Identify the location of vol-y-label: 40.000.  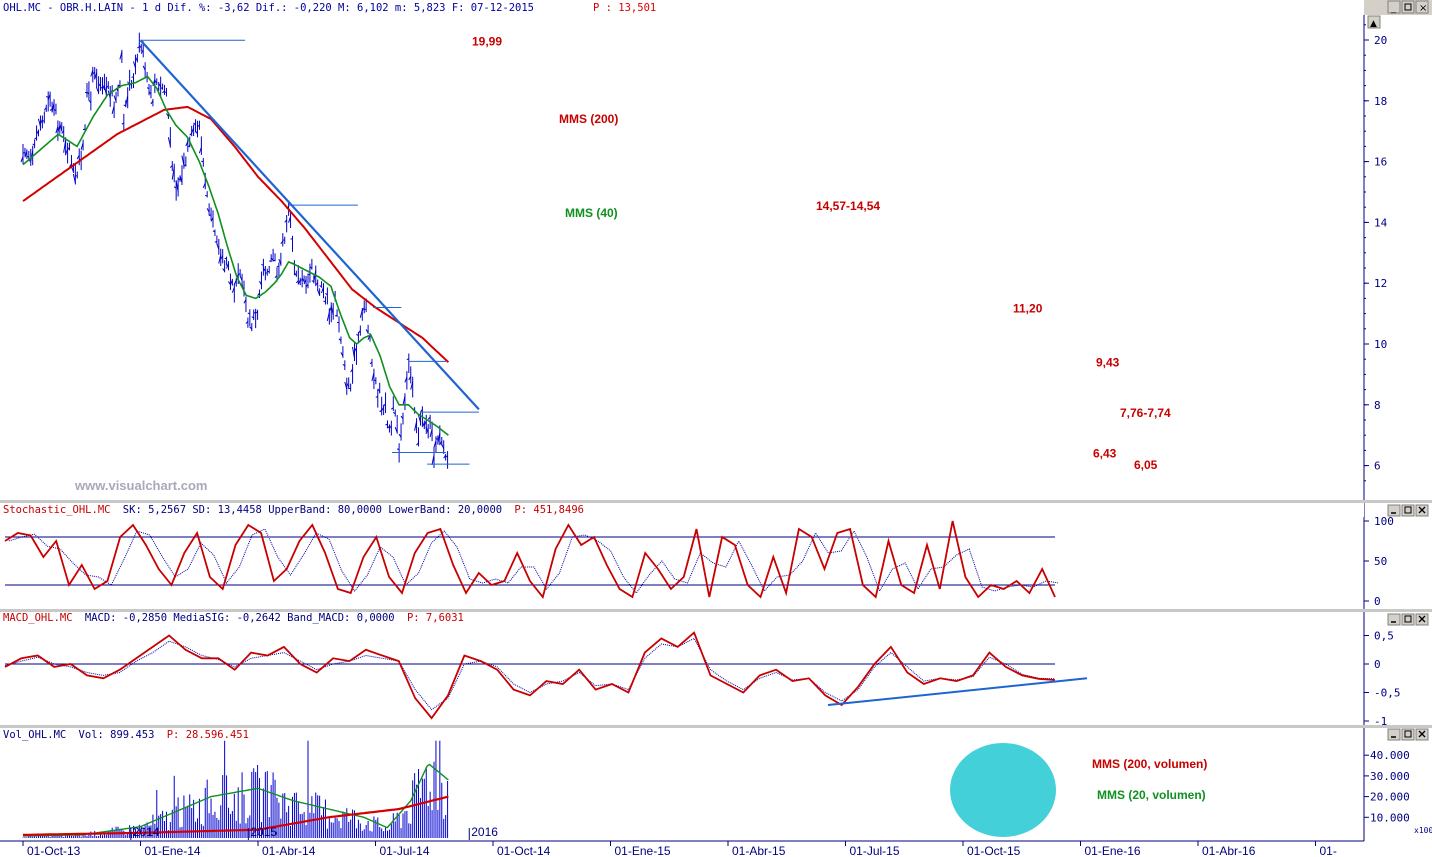
(1390, 755).